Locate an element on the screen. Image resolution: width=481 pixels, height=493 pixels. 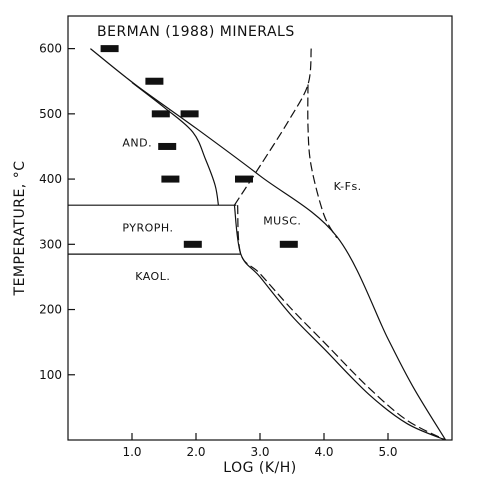
field-label: KAOL. is located at coordinates (152, 276).